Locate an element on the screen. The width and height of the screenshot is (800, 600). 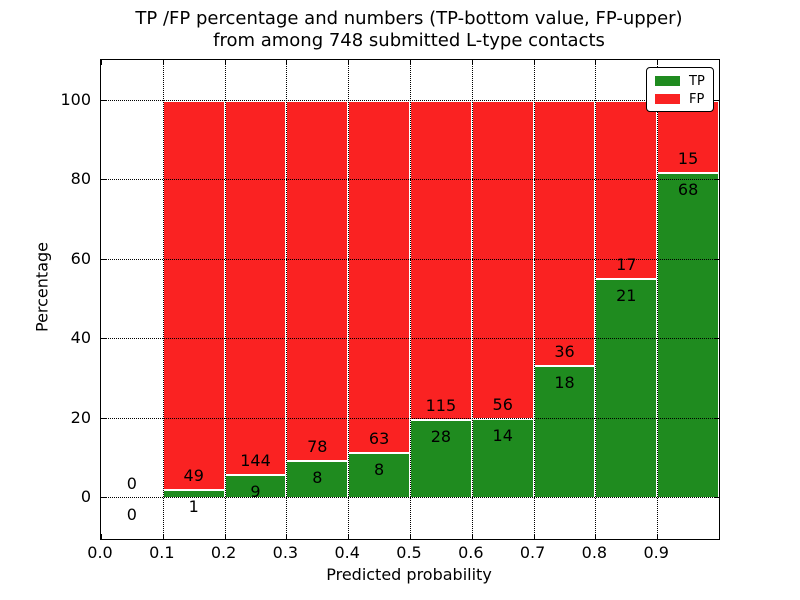
gridline-x-0.6 is located at coordinates (472, 299).